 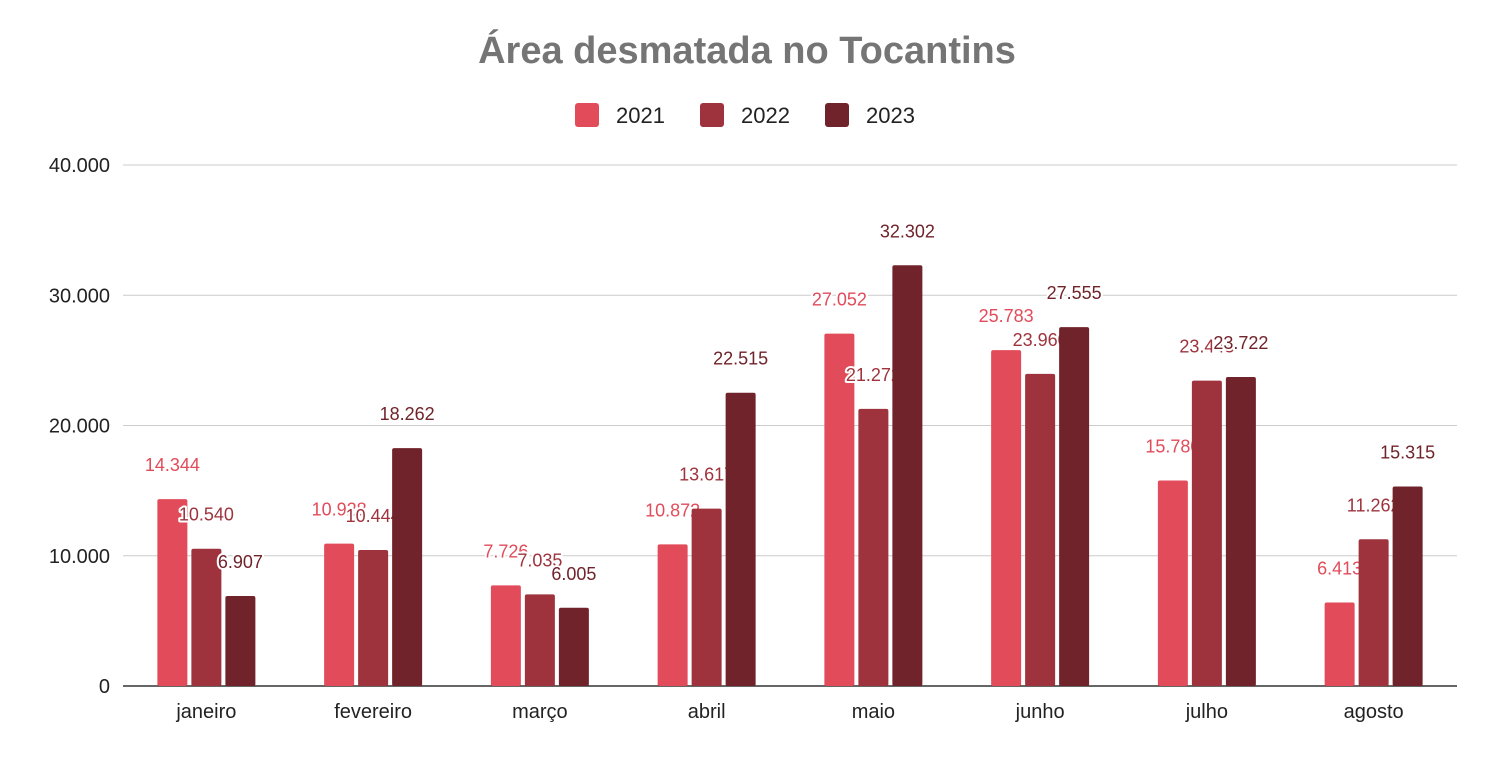 I want to click on legend-label: 2023, so click(x=890, y=115).